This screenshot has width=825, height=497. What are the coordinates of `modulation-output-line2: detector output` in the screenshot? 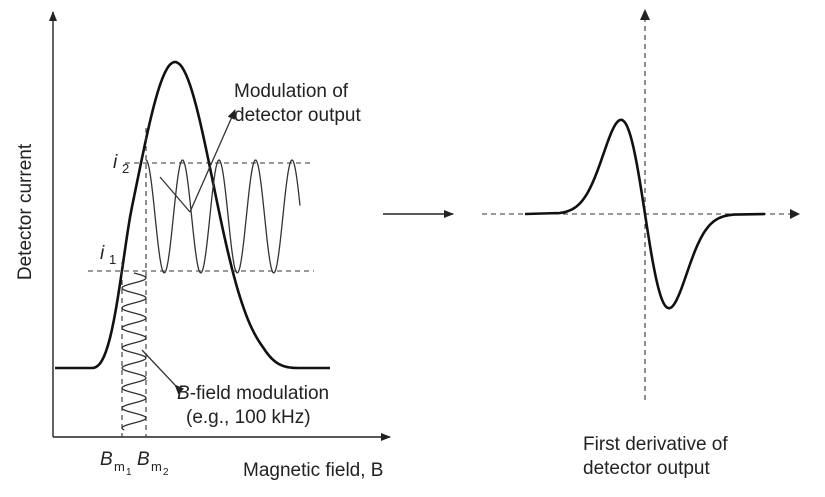 It's located at (297, 115).